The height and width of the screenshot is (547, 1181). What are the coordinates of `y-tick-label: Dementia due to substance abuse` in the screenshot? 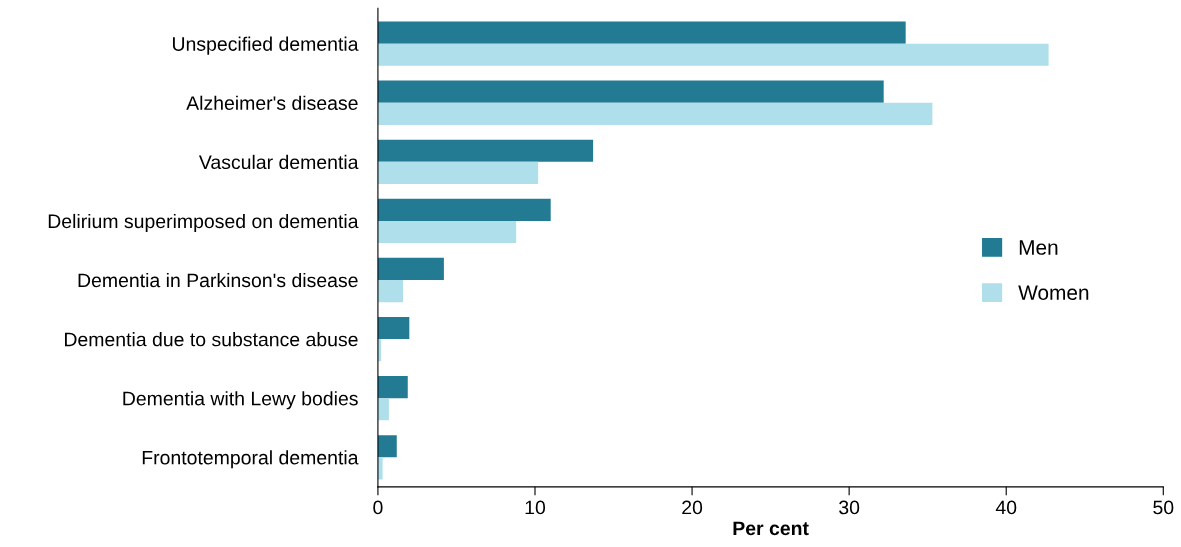 It's located at (211, 339).